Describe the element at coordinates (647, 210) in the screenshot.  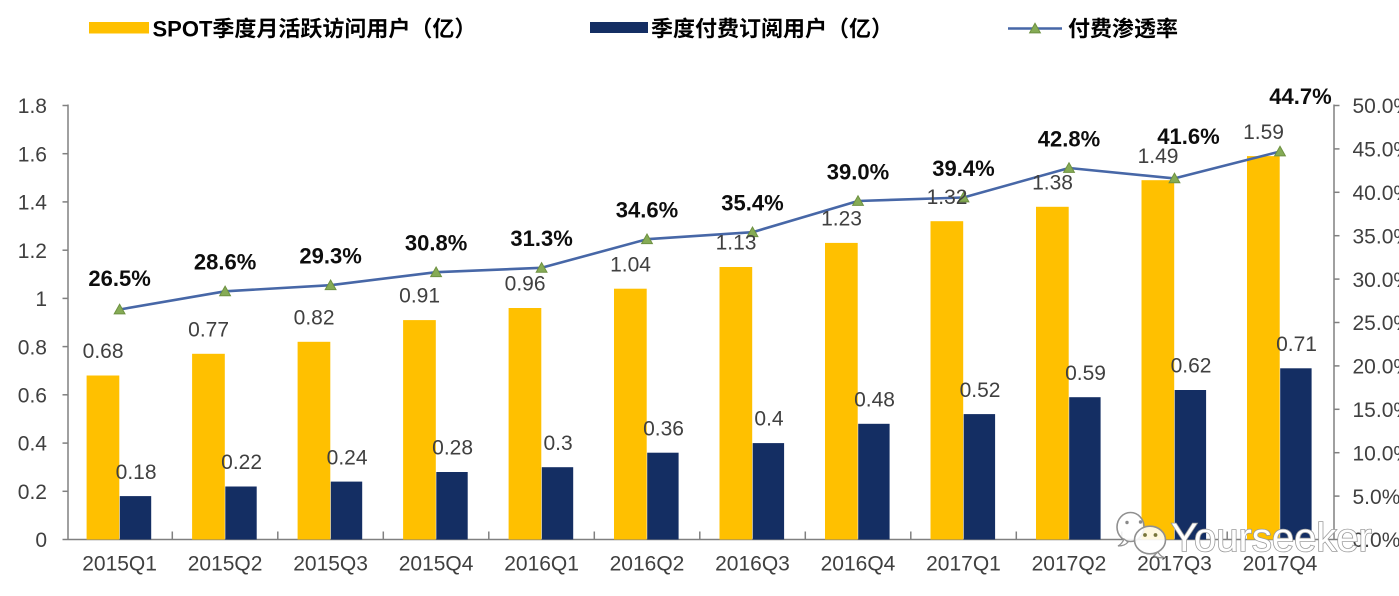
I see `svg-text: 34.6%` at that location.